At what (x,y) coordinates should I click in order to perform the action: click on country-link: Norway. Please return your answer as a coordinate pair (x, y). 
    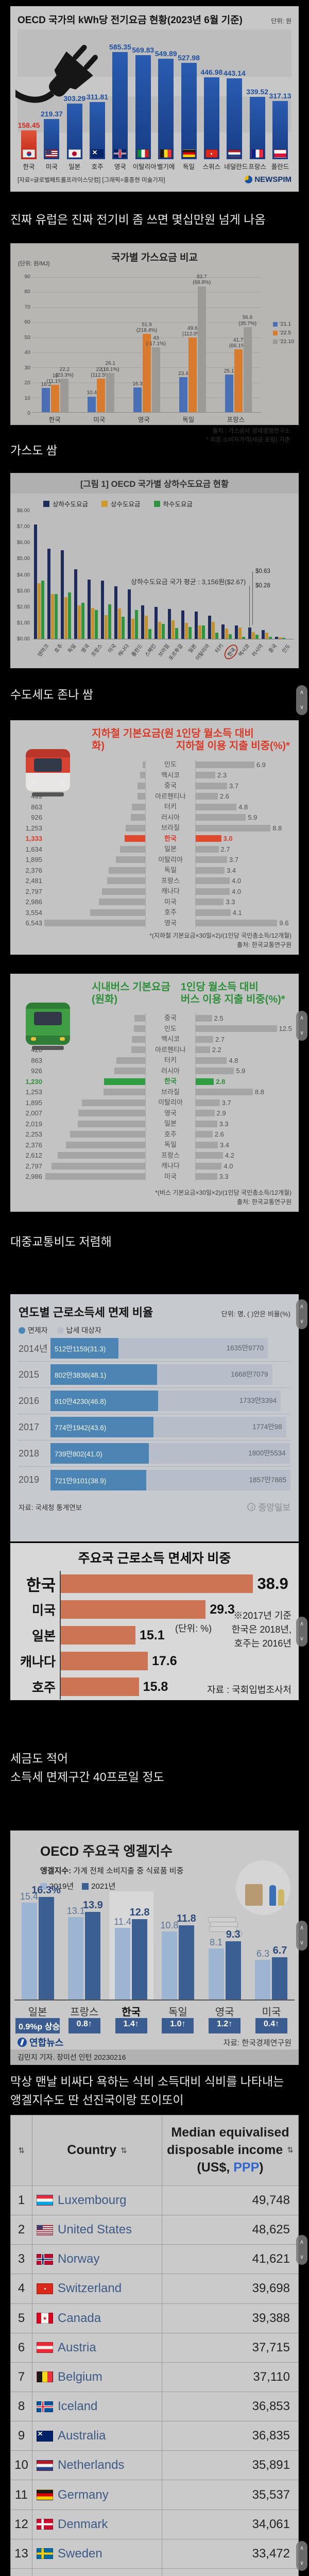
    Looking at the image, I should click on (79, 2259).